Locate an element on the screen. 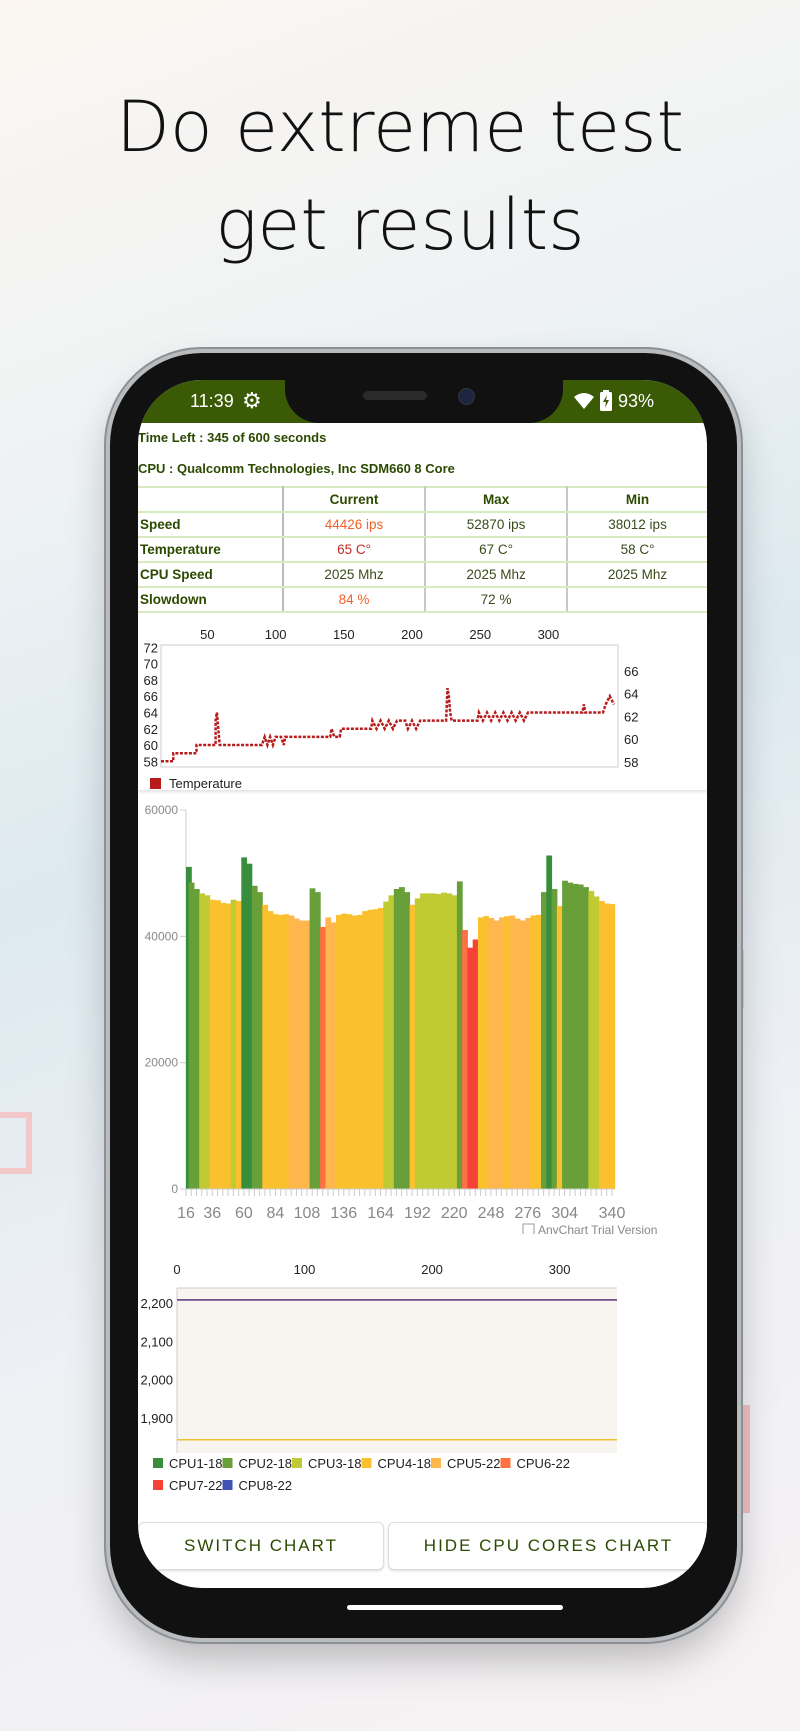 The width and height of the screenshot is (800, 1731). x-tick-label: 192 is located at coordinates (417, 1213).